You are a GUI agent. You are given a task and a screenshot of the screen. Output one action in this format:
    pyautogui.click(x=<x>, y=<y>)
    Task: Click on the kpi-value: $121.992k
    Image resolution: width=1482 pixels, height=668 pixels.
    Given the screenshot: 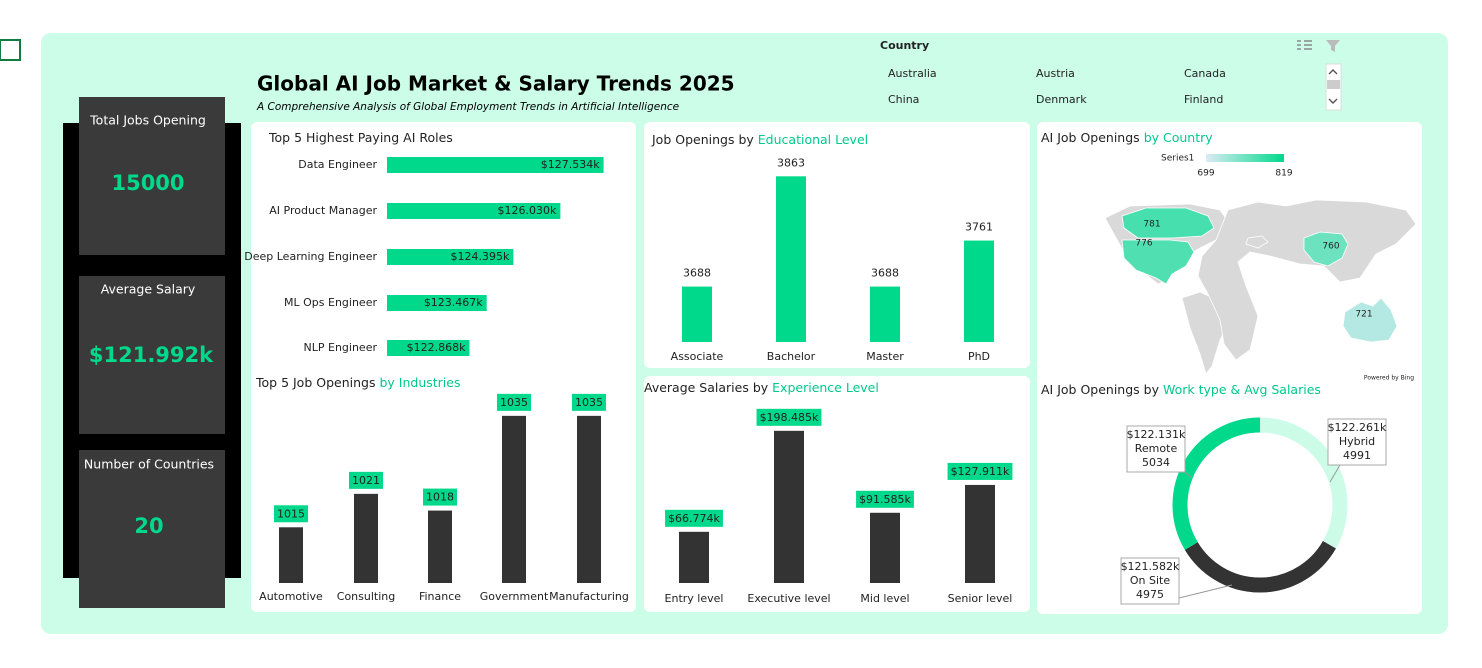 What is the action you would take?
    pyautogui.click(x=151, y=355)
    